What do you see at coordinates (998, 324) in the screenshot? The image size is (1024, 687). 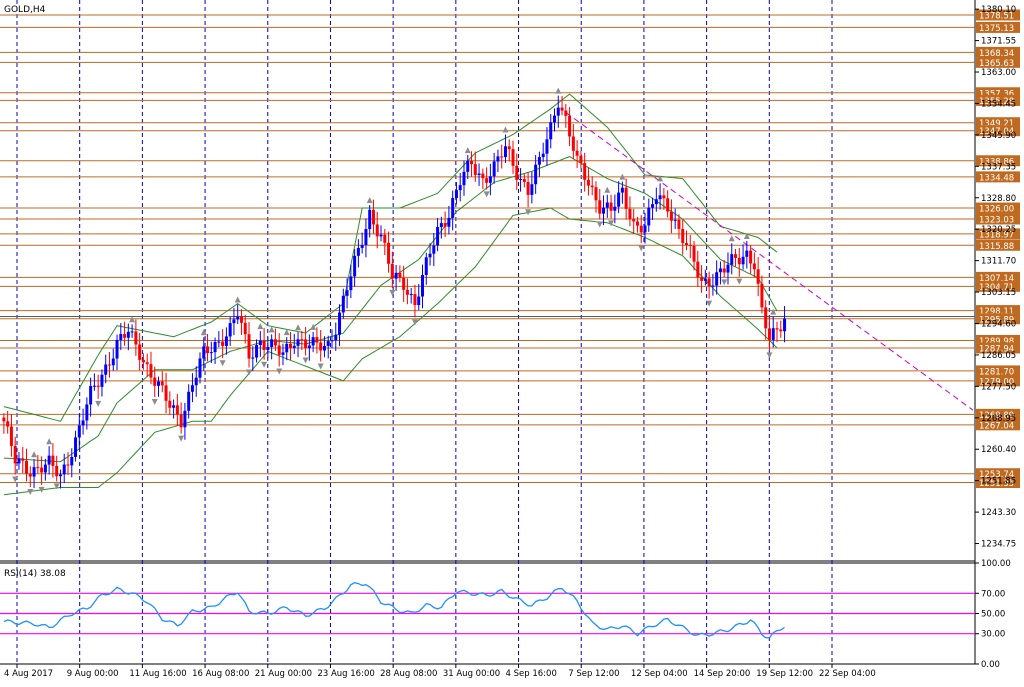 I see `price-tick-label: 1294.60` at bounding box center [998, 324].